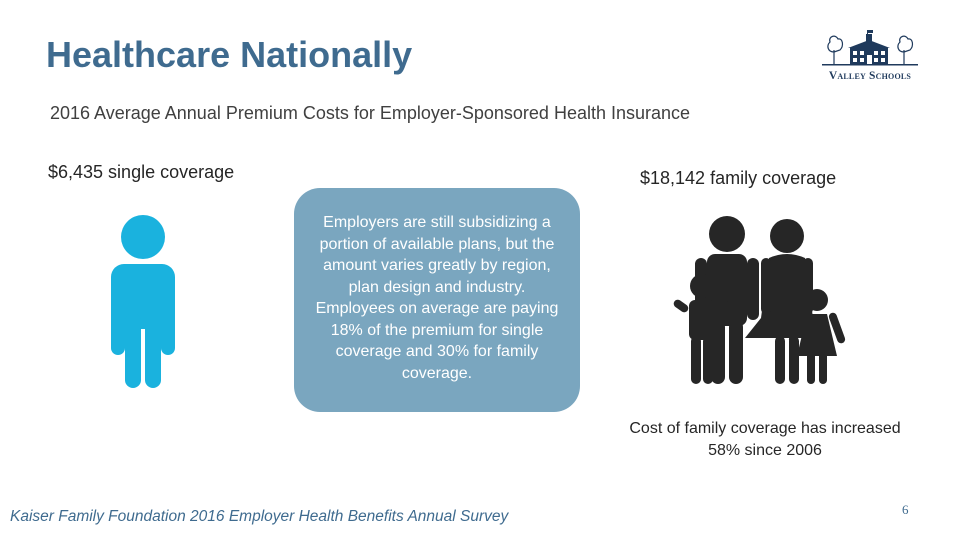  Describe the element at coordinates (870, 76) in the screenshot. I see `logo-text: Valley Schools` at that location.